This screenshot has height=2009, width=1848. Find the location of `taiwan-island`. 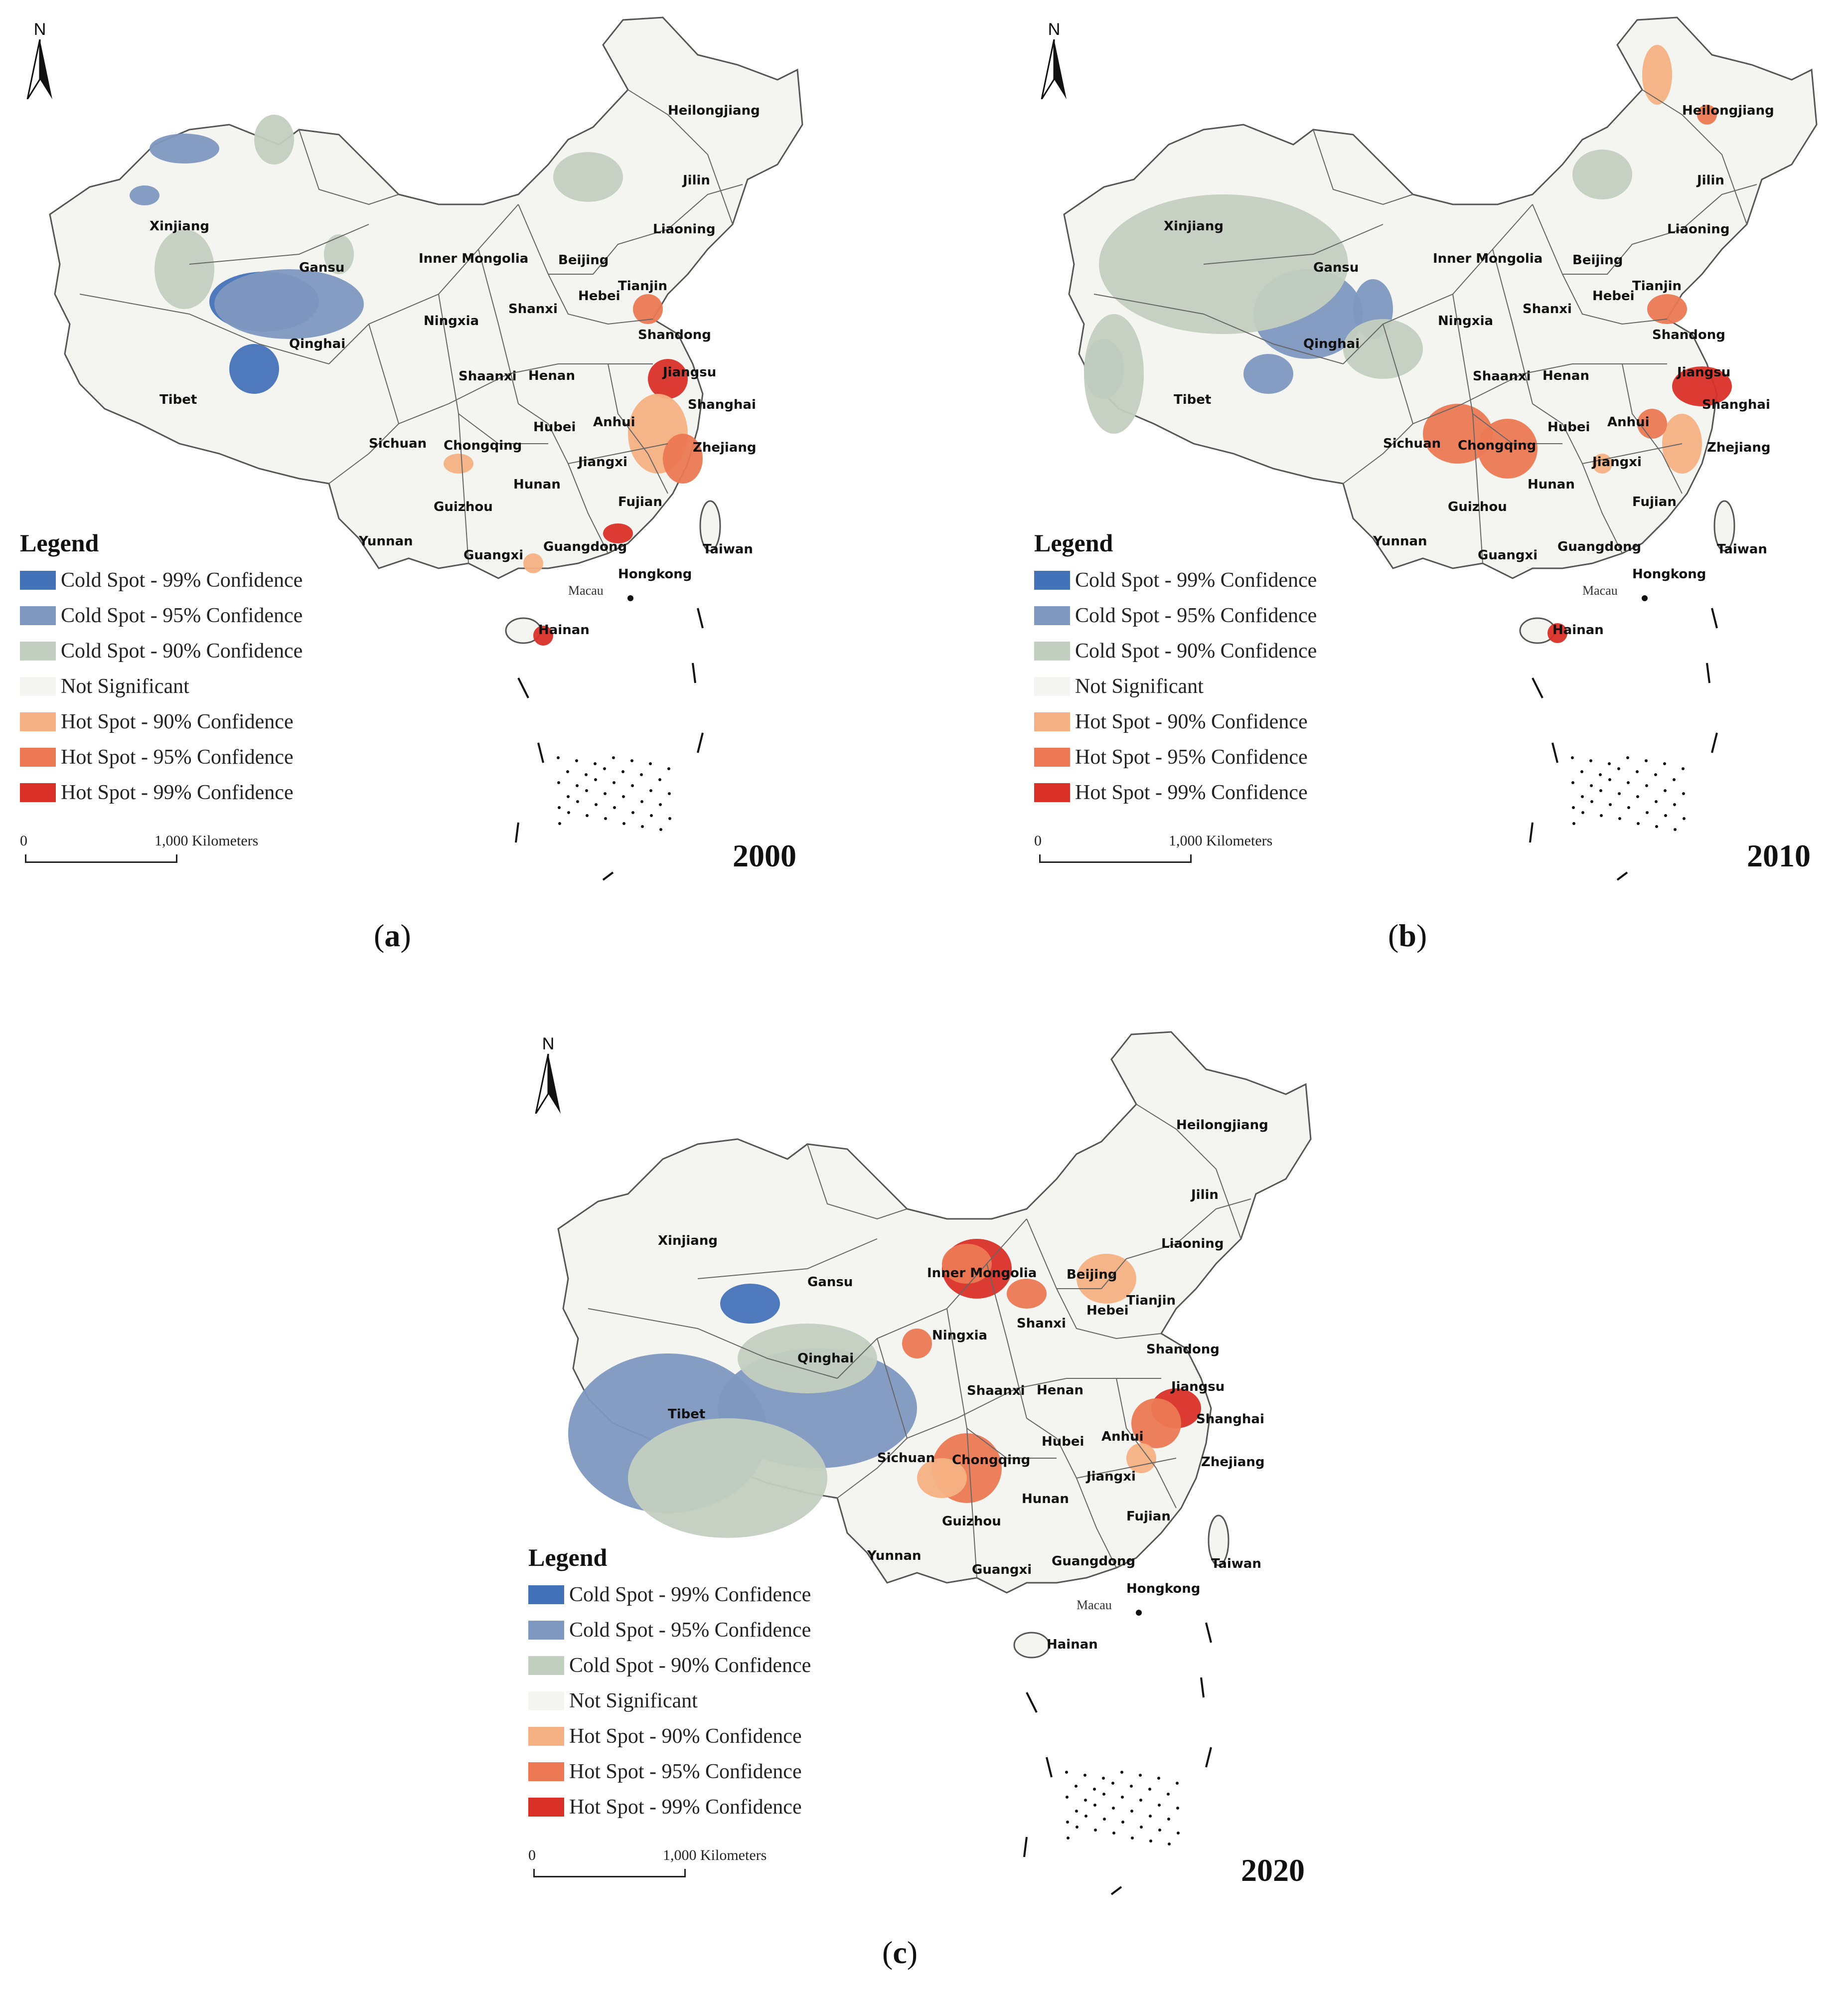

taiwan-island is located at coordinates (1724, 526).